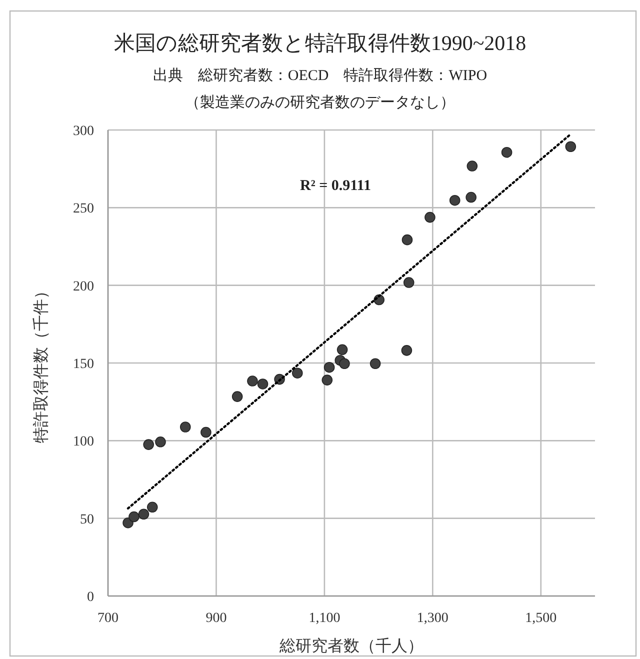 The height and width of the screenshot is (659, 640). I want to click on y-axis-title: 特許取得件数（千件）, so click(41, 363).